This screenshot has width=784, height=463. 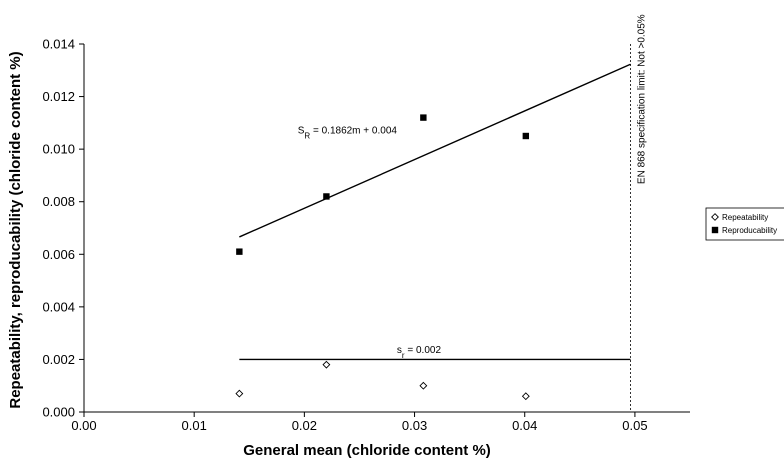 I want to click on legend-entry-label: Reproducability, so click(x=749, y=230).